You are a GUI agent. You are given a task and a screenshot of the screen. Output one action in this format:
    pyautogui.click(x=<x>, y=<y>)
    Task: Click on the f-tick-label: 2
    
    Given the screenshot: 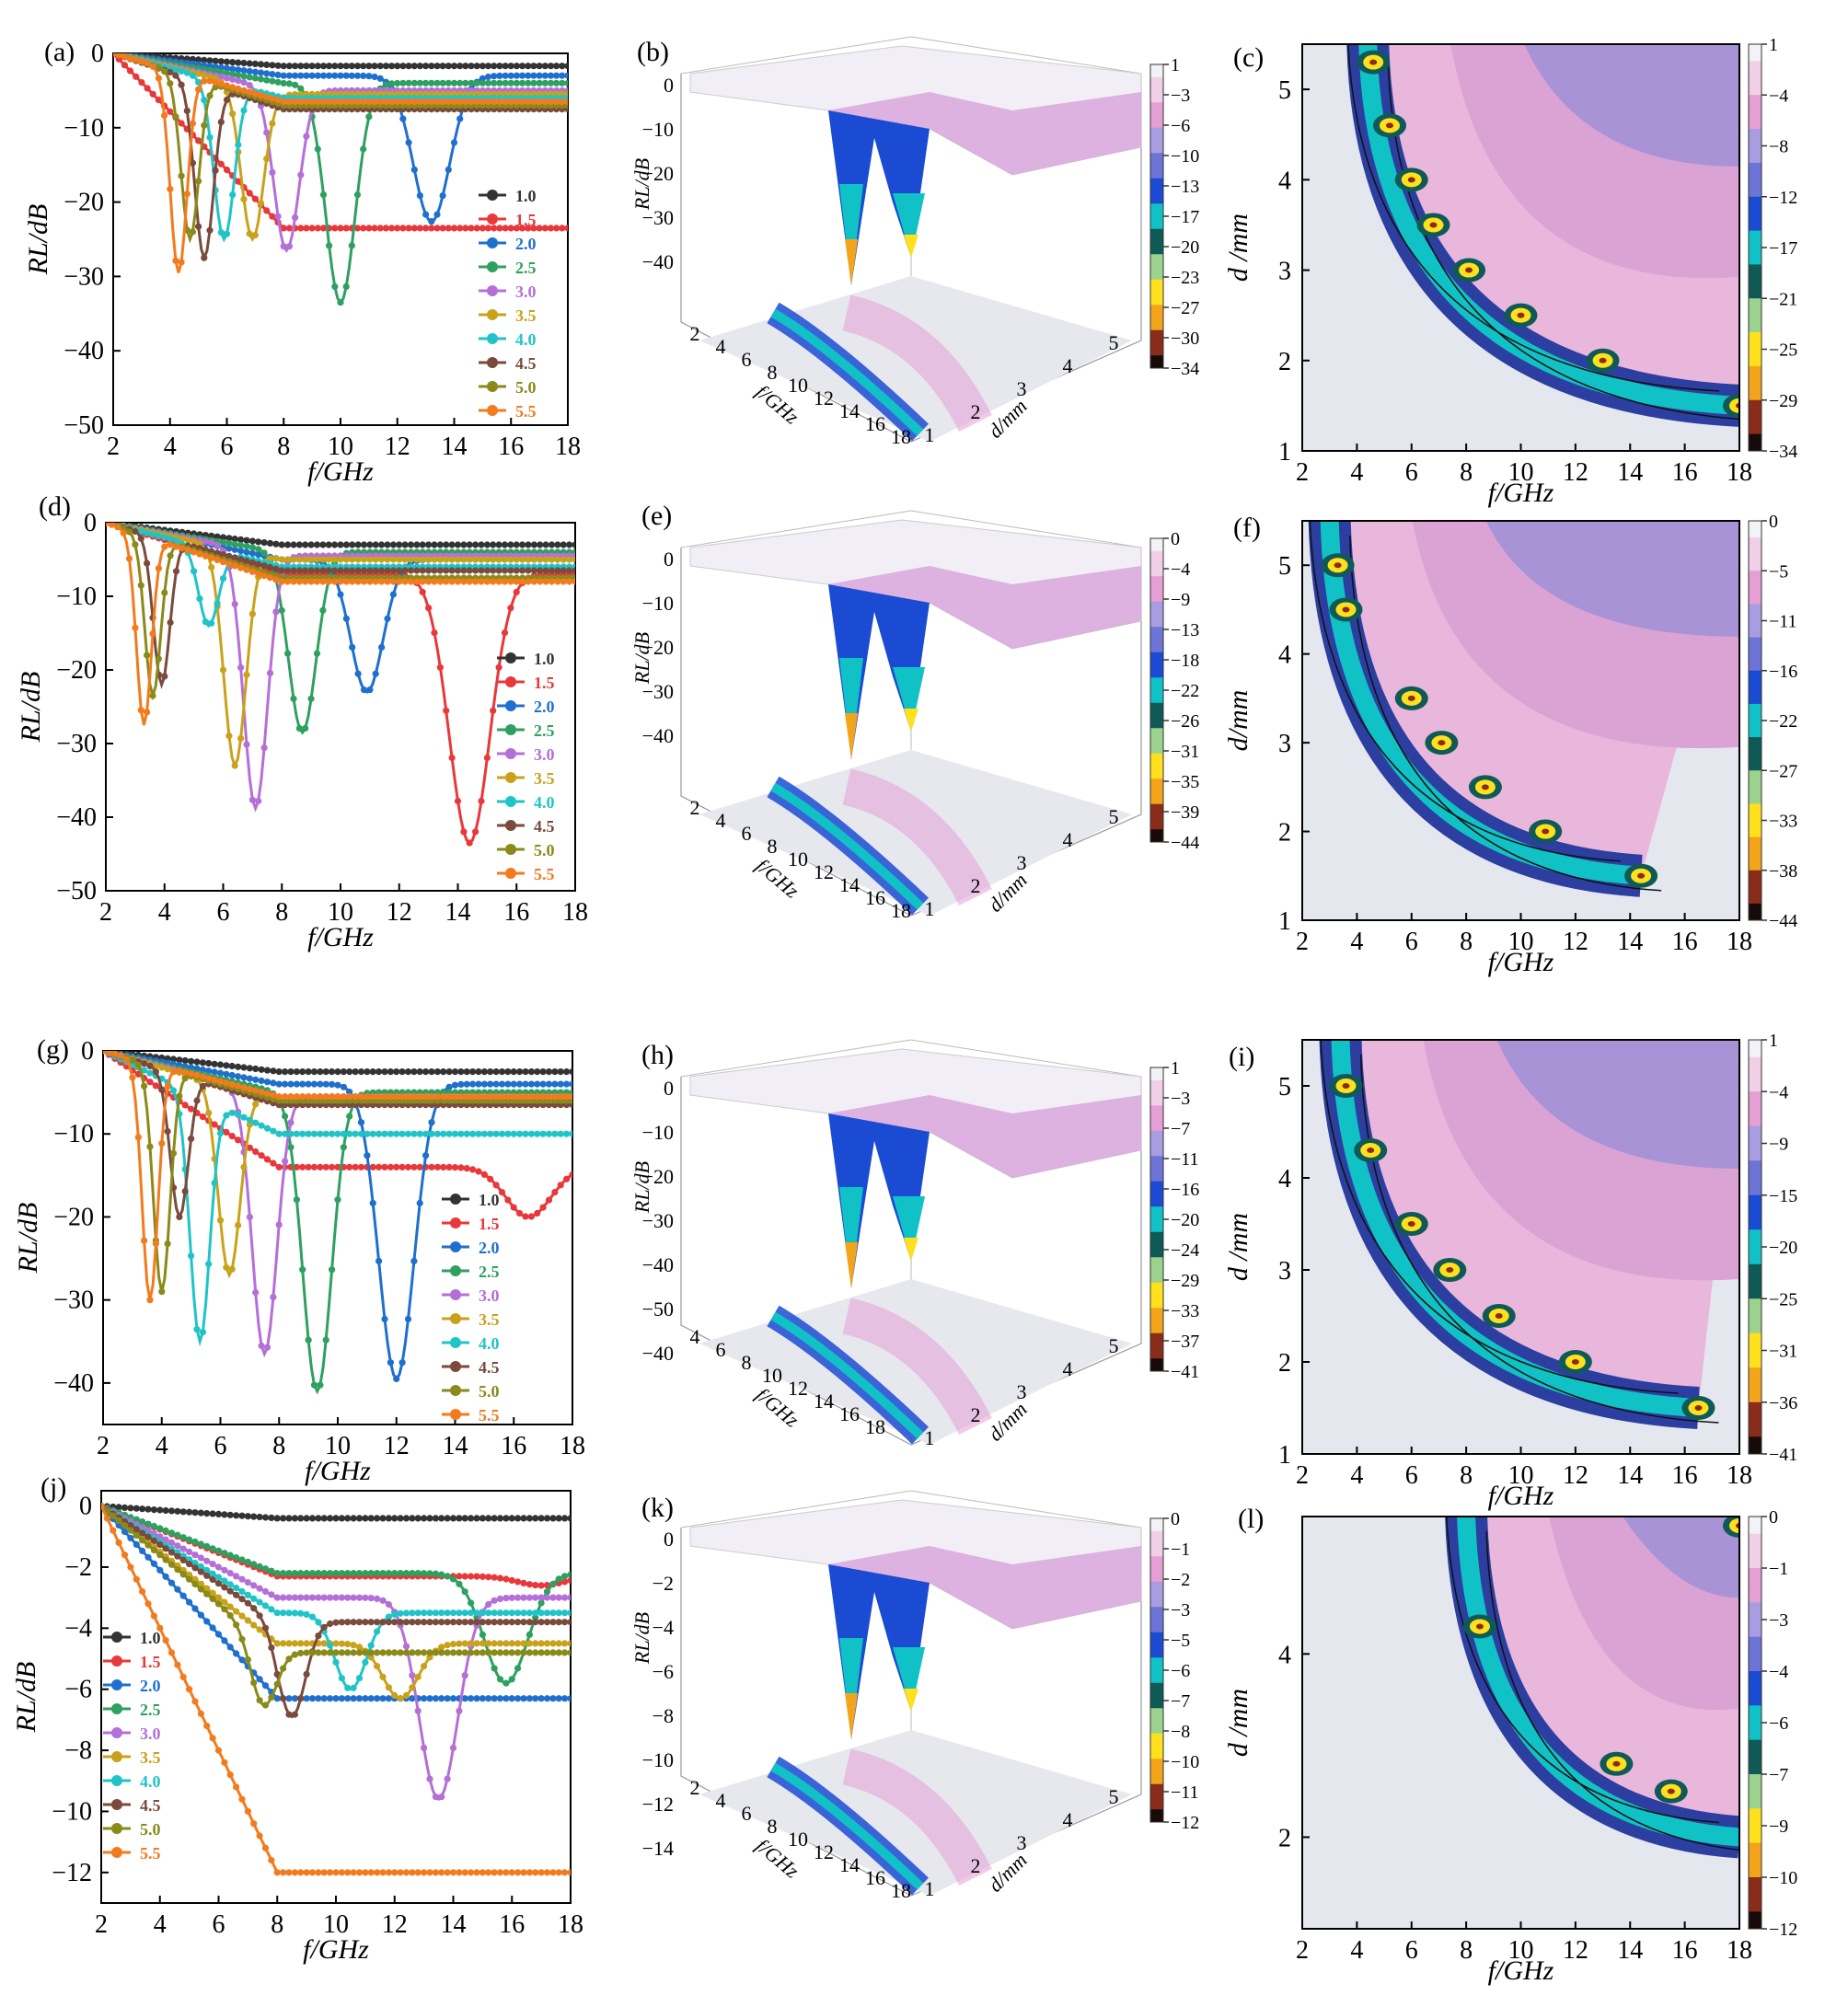 What is the action you would take?
    pyautogui.click(x=695, y=334)
    